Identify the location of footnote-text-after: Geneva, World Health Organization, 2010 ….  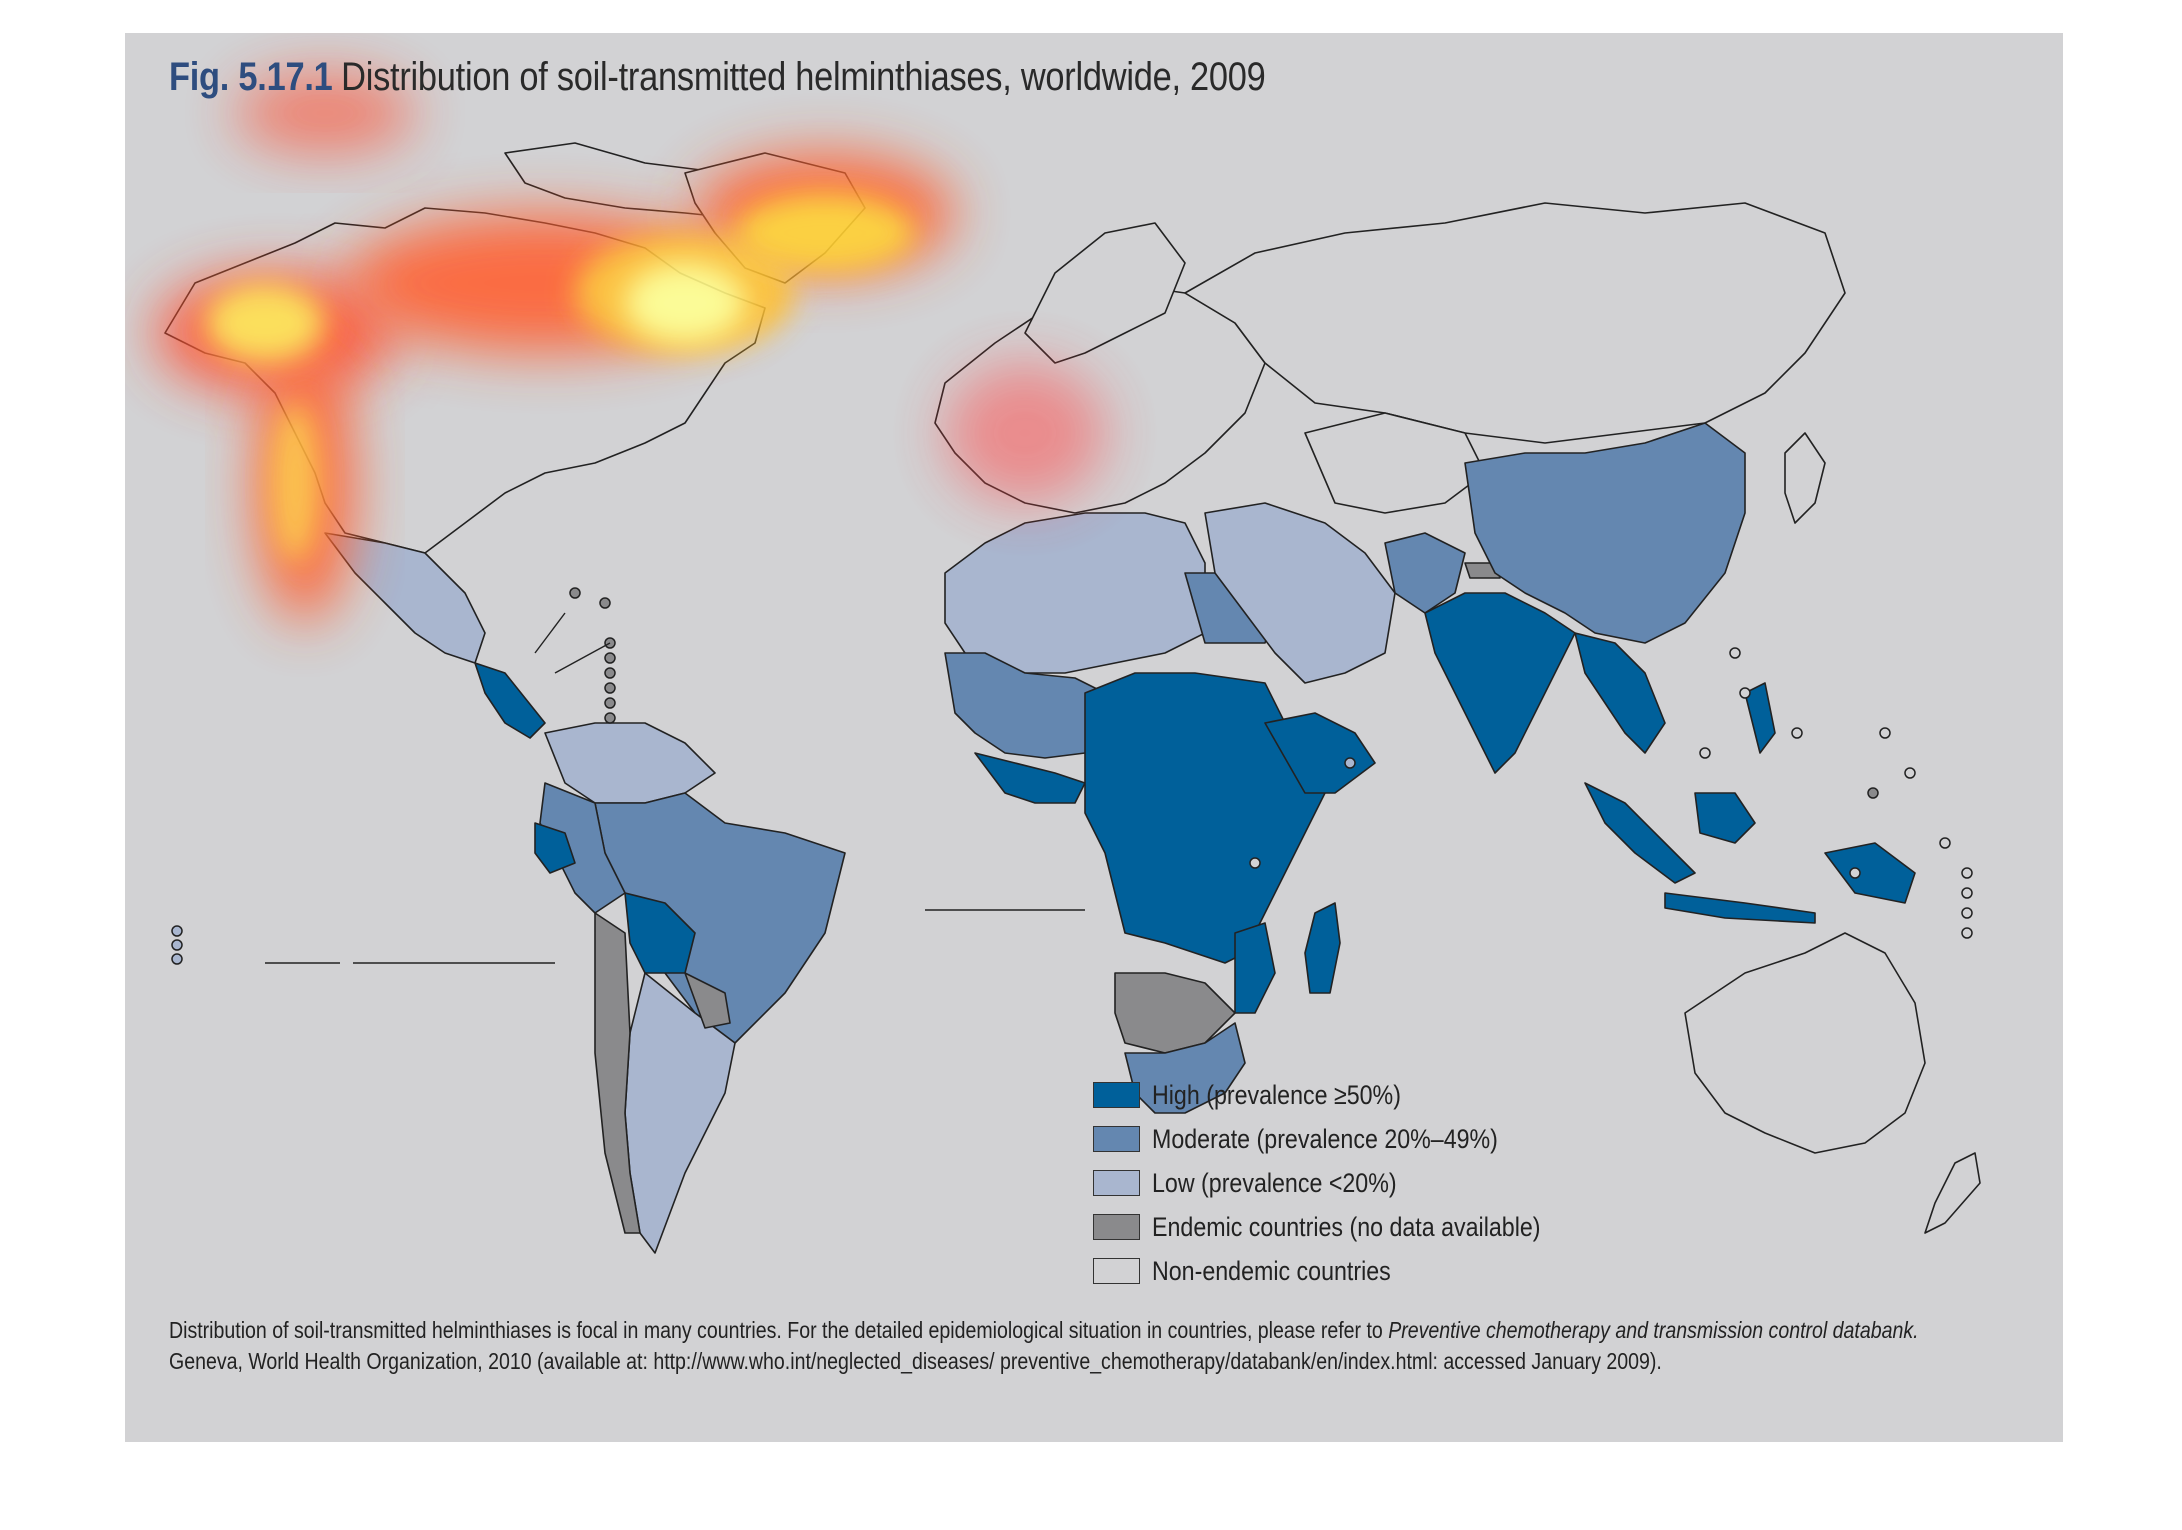
(915, 1361).